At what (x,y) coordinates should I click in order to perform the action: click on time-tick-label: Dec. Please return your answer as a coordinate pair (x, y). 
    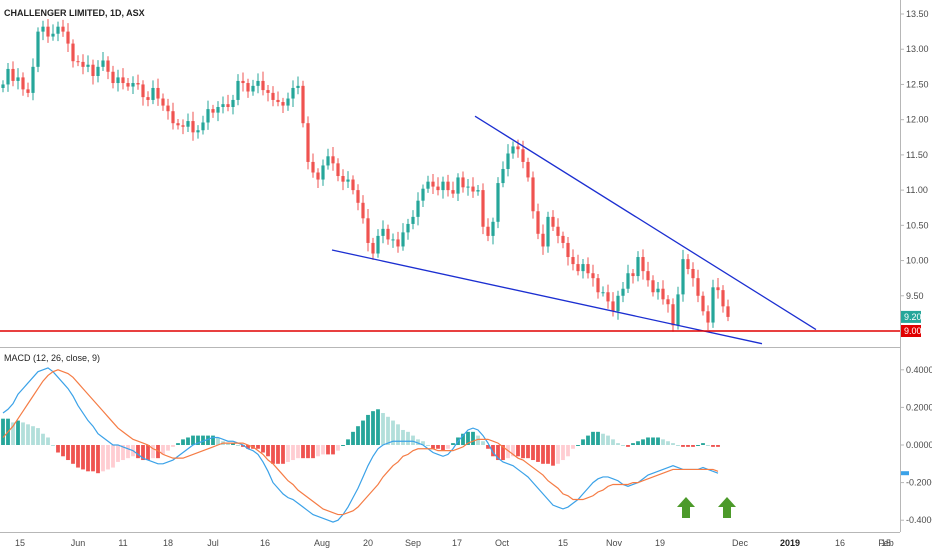
    Looking at the image, I should click on (740, 543).